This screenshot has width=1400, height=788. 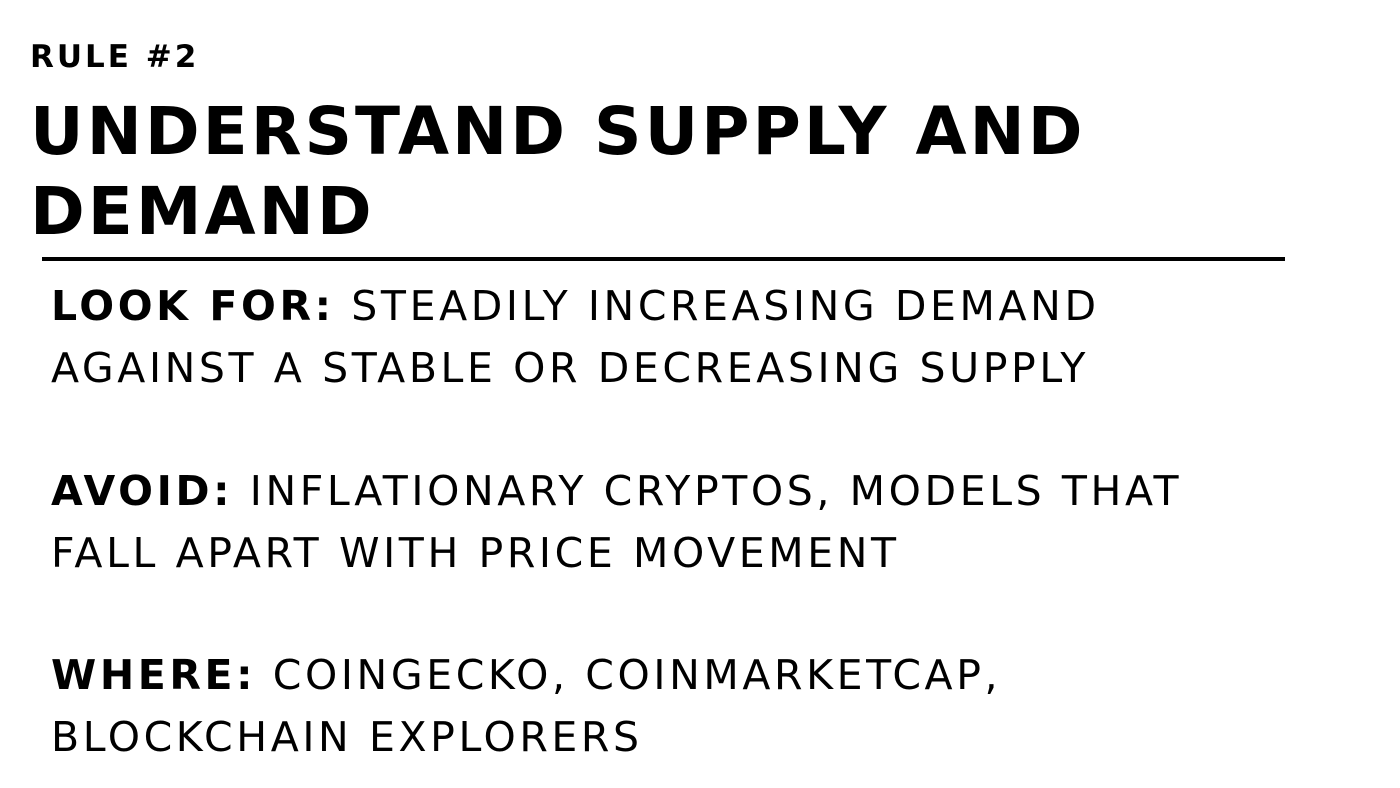 I want to click on divider-line, so click(x=663, y=259).